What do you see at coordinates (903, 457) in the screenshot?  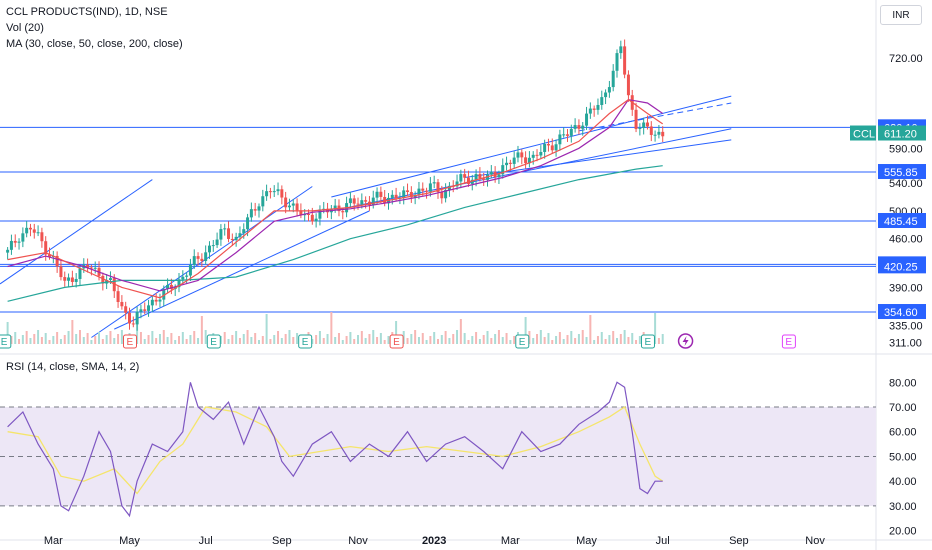 I see `rsi-axis-tick: 50.00` at bounding box center [903, 457].